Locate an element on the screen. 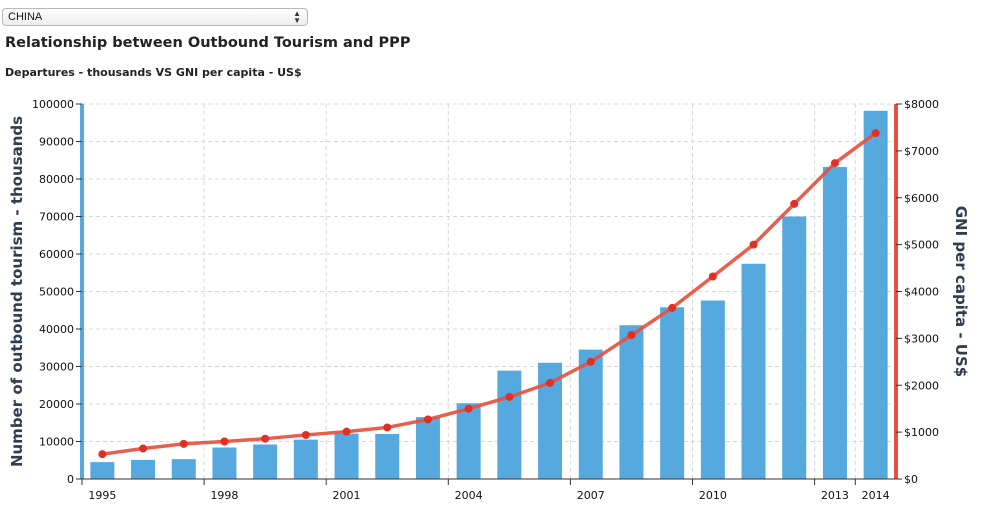 Image resolution: width=986 pixels, height=508 pixels. right-axis-title: GNI per capita - US$ is located at coordinates (961, 291).